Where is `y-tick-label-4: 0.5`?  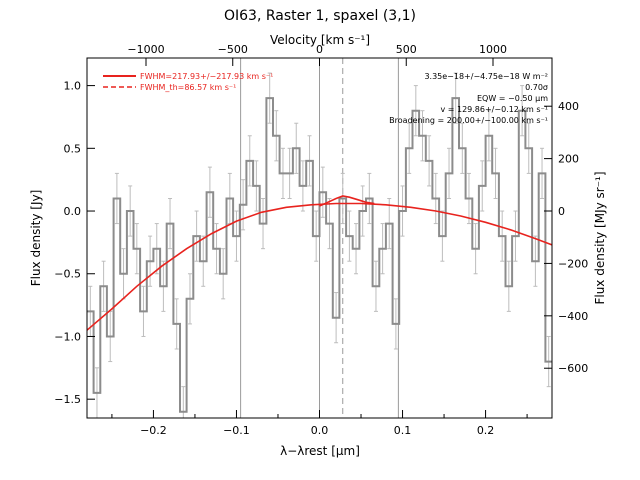 y-tick-label-4: 0.5 is located at coordinates (73, 148).